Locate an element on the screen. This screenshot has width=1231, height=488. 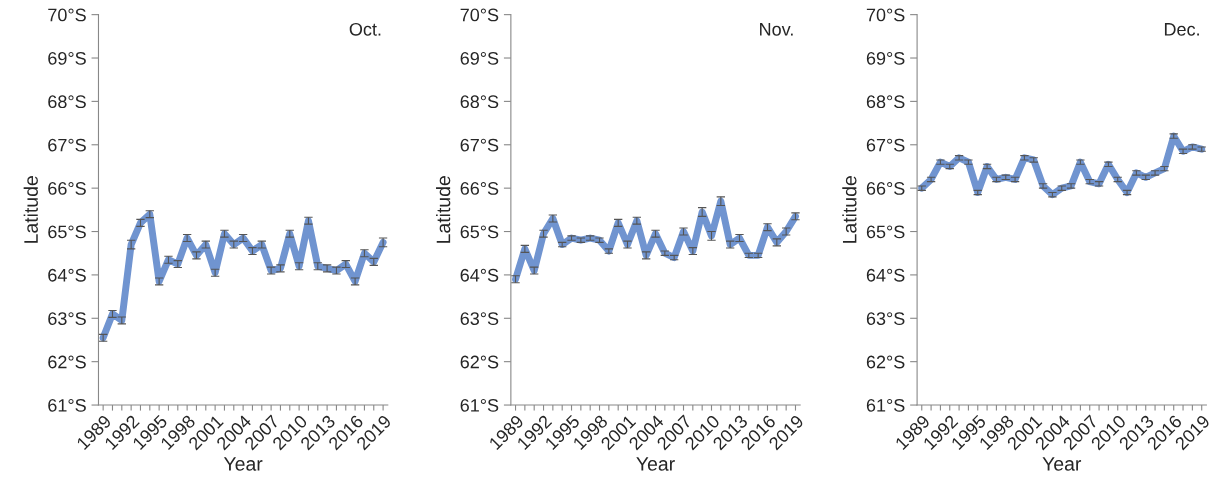
chart-title: Dec. is located at coordinates (1181, 29).